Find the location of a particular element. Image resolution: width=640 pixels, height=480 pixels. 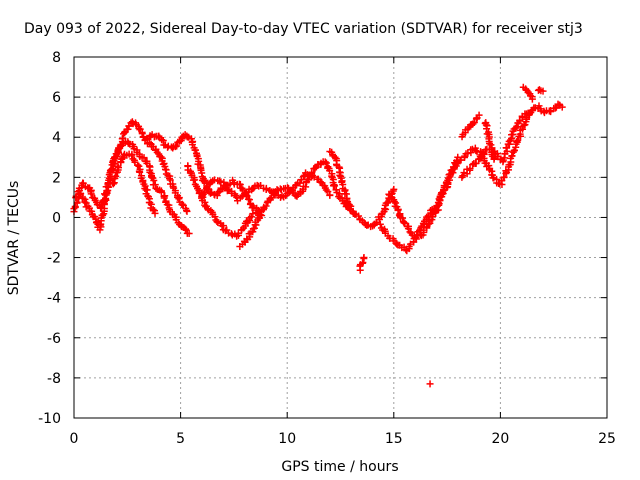

y-axis-label: SDTVAR / TECUs is located at coordinates (14, 238).